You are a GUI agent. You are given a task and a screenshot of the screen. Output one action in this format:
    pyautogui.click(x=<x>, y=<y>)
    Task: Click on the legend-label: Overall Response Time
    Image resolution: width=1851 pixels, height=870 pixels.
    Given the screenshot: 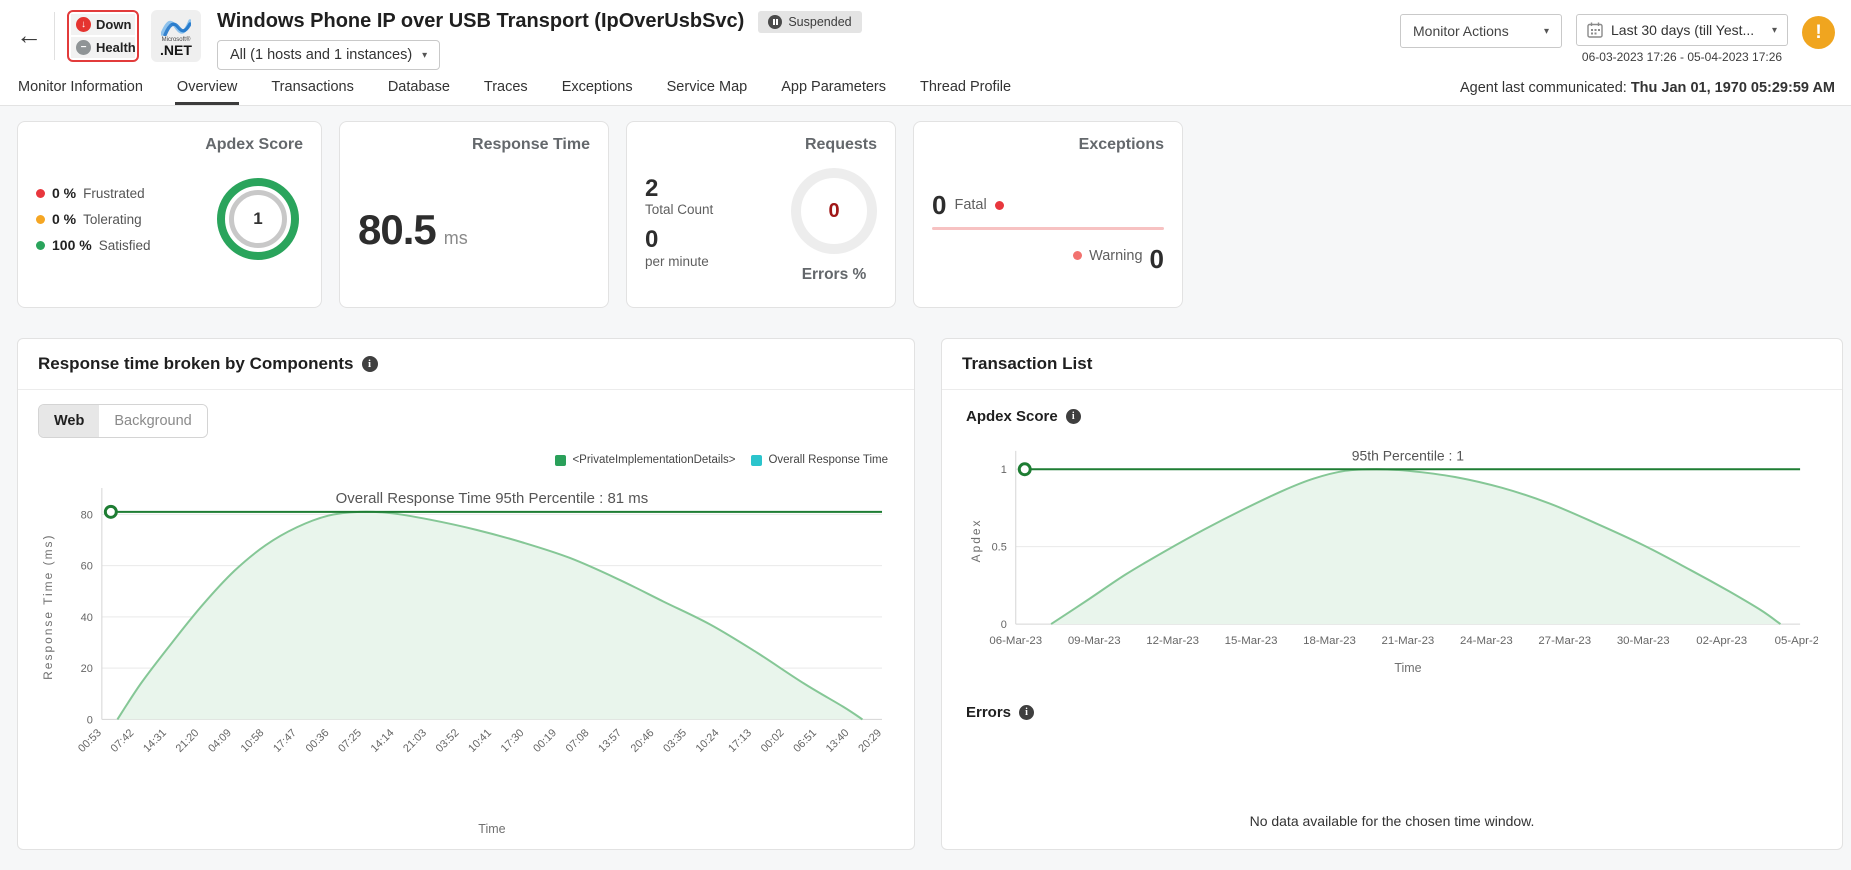 What is the action you would take?
    pyautogui.click(x=828, y=460)
    